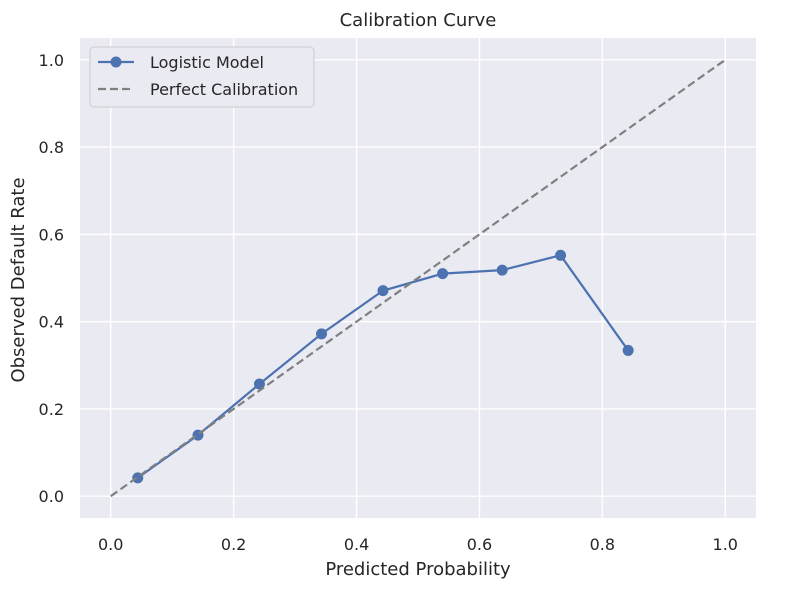  What do you see at coordinates (418, 20) in the screenshot?
I see `chart-title: Calibration Curve` at bounding box center [418, 20].